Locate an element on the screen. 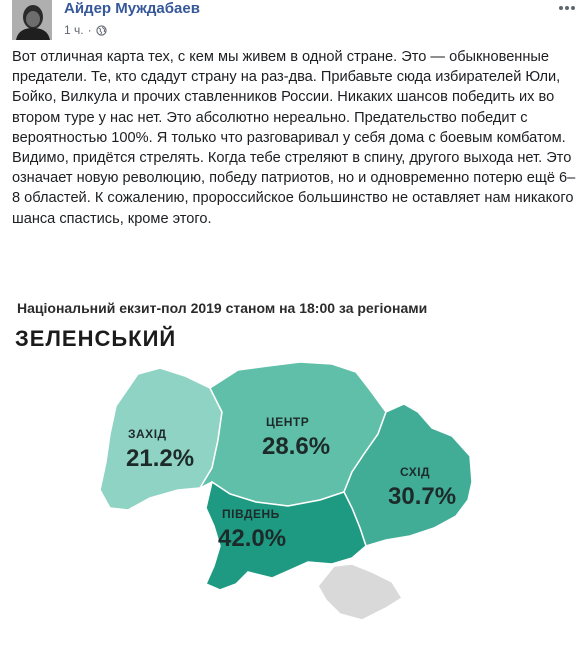 The image size is (585, 656). region-value-skhid: 30.7% is located at coordinates (422, 496).